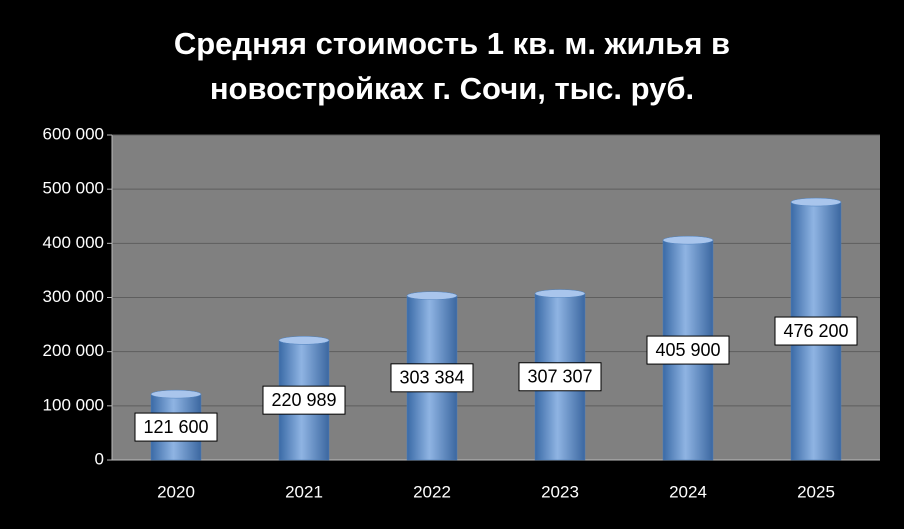 The image size is (904, 529). Describe the element at coordinates (73, 296) in the screenshot. I see `y-tick-label: 300 000` at that location.